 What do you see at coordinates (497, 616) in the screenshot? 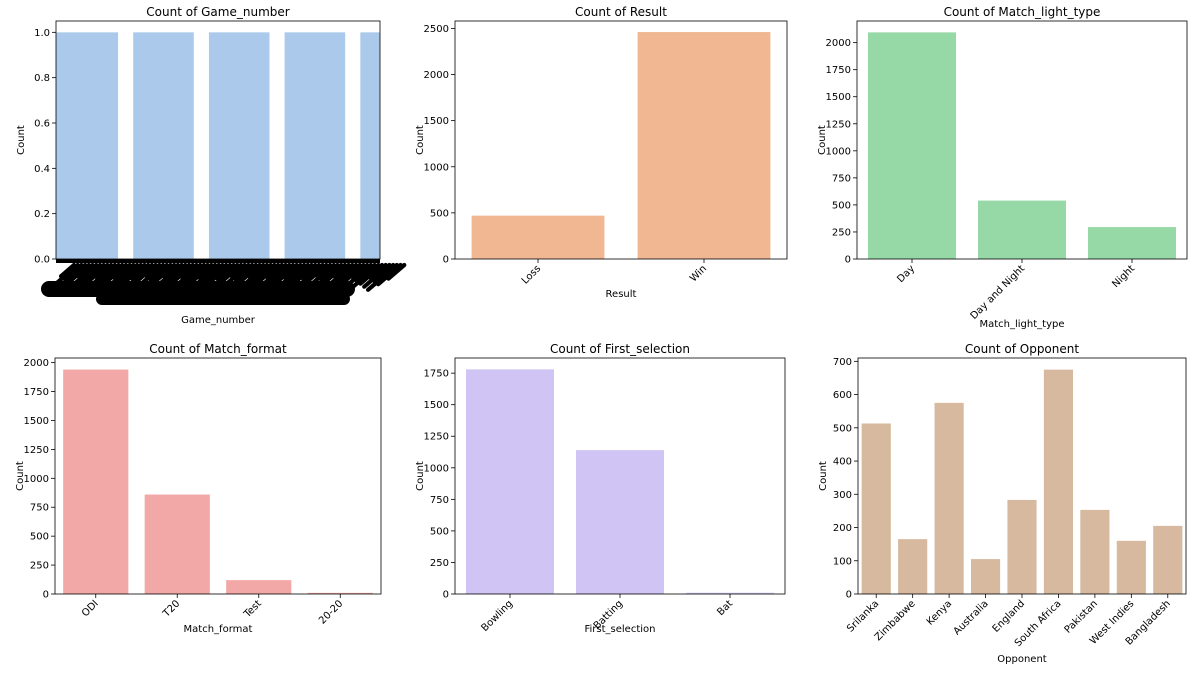
I see `x-tick-label-bowling: Bowling` at bounding box center [497, 616].